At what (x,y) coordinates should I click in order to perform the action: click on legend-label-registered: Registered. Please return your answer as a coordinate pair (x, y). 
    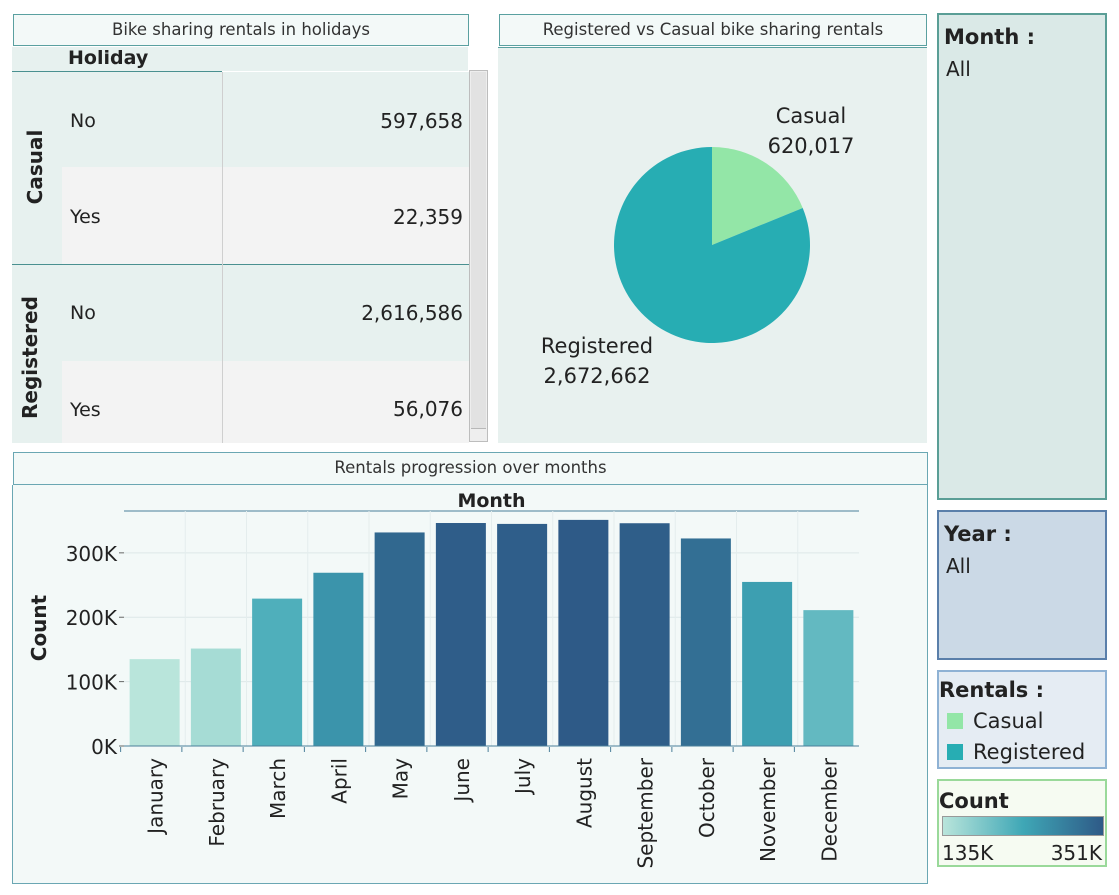
    Looking at the image, I should click on (1029, 752).